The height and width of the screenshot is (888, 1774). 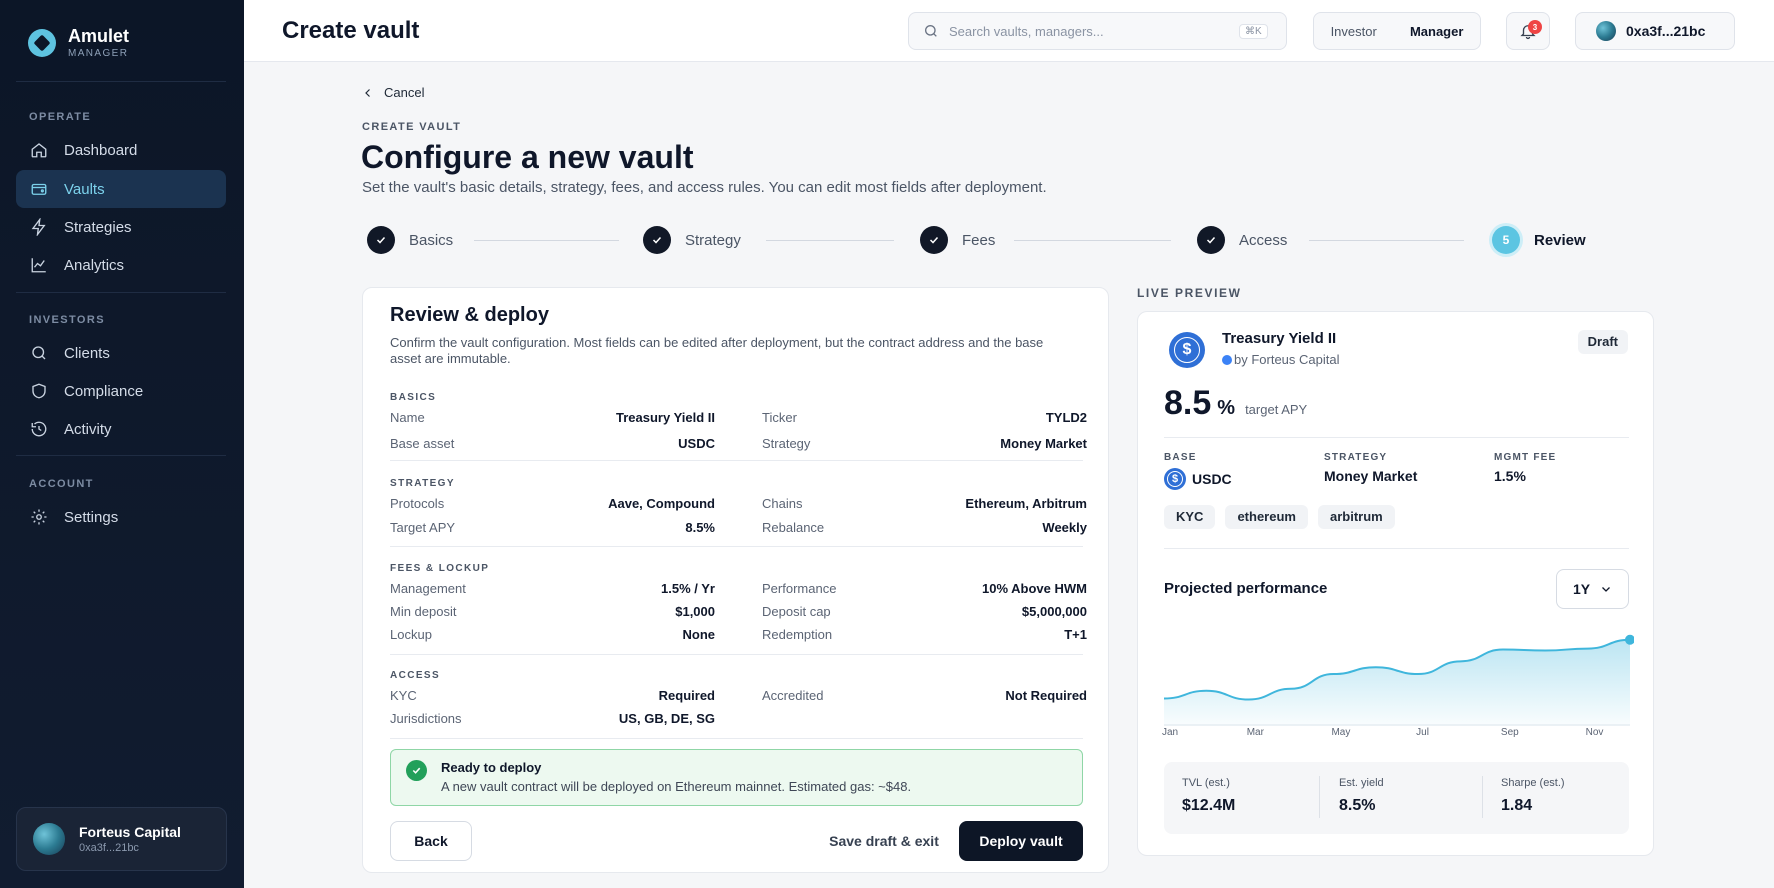 I want to click on deploy-vault-button: Deploy vault, so click(x=1021, y=841).